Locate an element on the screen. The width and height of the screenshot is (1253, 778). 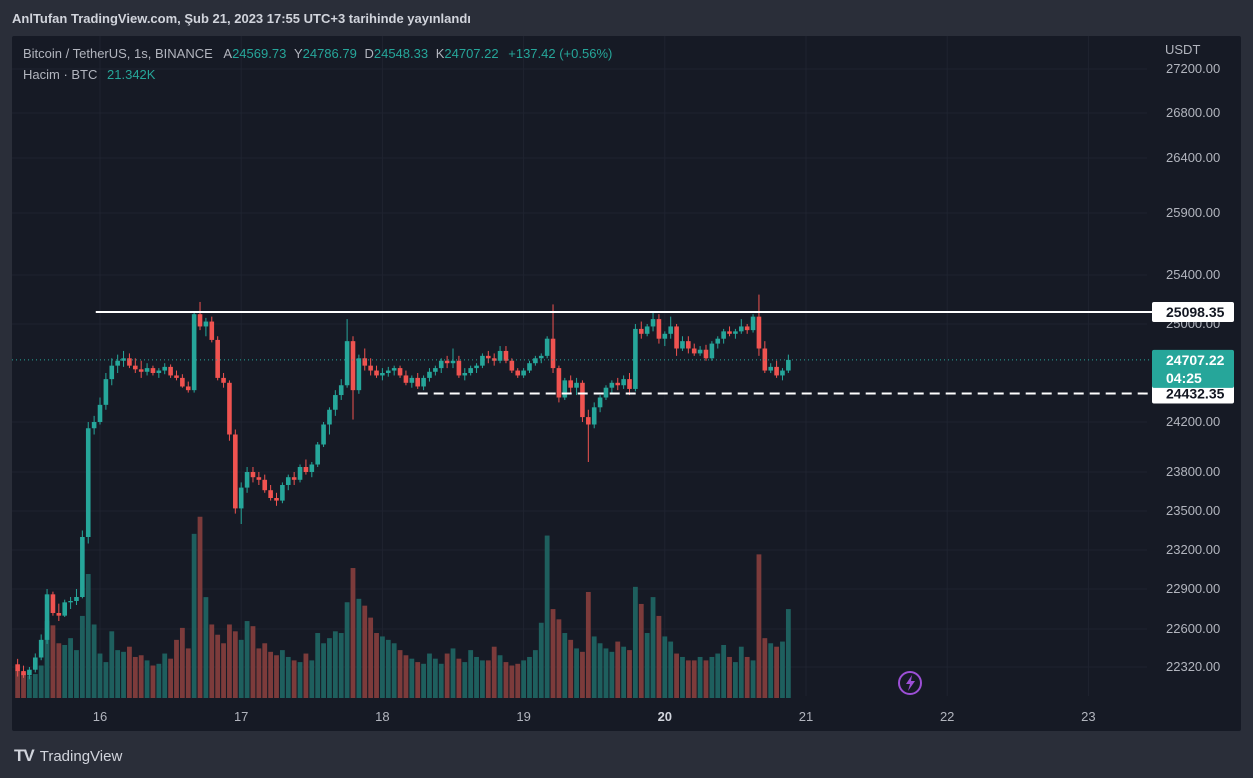
footer-brand: TV TradingView is located at coordinates (68, 756).